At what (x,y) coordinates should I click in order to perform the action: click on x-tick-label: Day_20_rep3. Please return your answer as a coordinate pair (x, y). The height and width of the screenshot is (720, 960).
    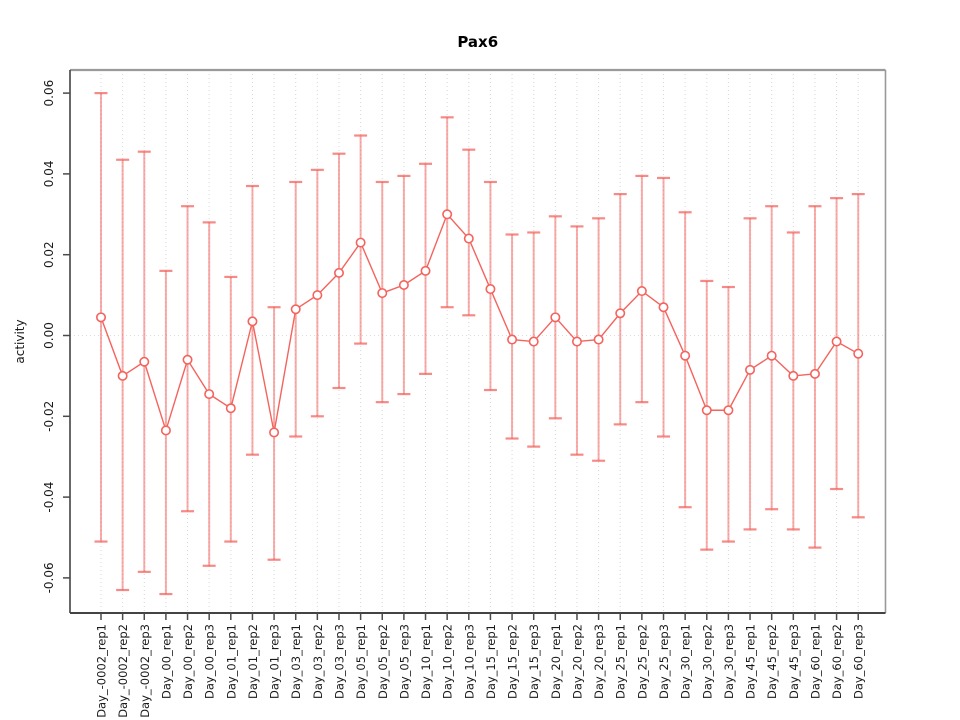
    Looking at the image, I should click on (599, 661).